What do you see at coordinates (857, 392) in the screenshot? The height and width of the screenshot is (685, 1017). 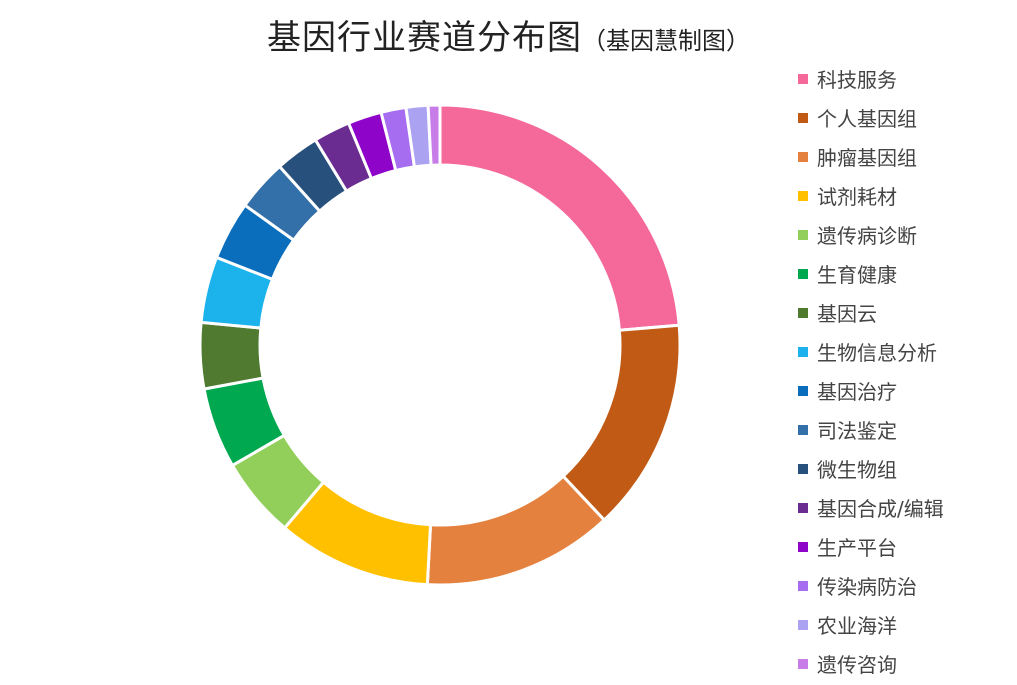 I see `legend-label: 基因治疗` at bounding box center [857, 392].